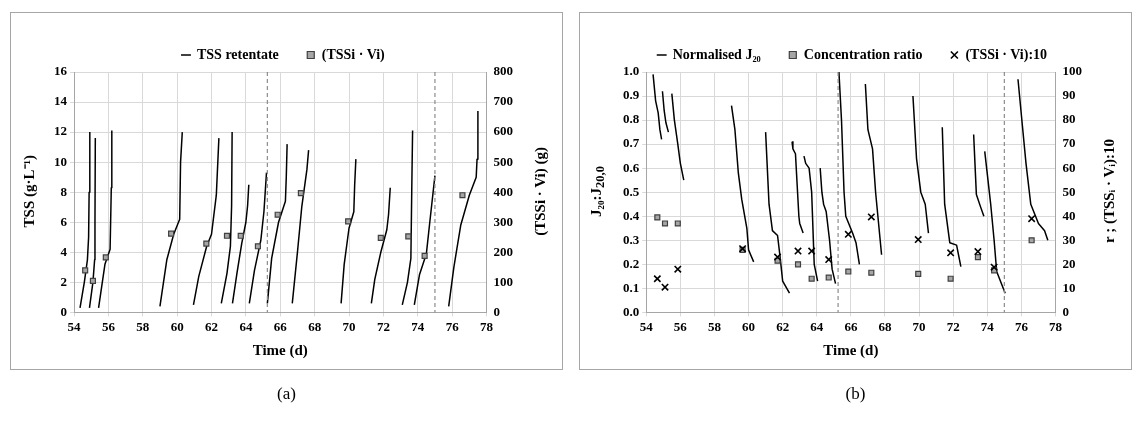 Image resolution: width=1143 pixels, height=424 pixels. Describe the element at coordinates (1069, 167) in the screenshot. I see `y2-tick-label: 60` at that location.